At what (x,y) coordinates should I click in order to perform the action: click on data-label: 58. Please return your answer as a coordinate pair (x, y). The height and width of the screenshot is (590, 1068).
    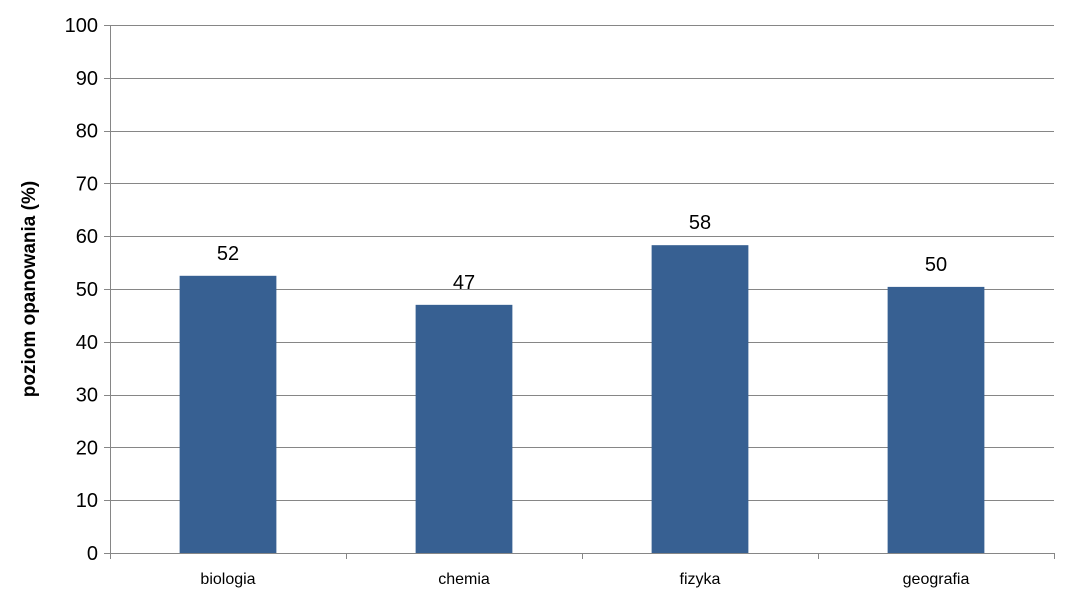
    Looking at the image, I should click on (700, 223).